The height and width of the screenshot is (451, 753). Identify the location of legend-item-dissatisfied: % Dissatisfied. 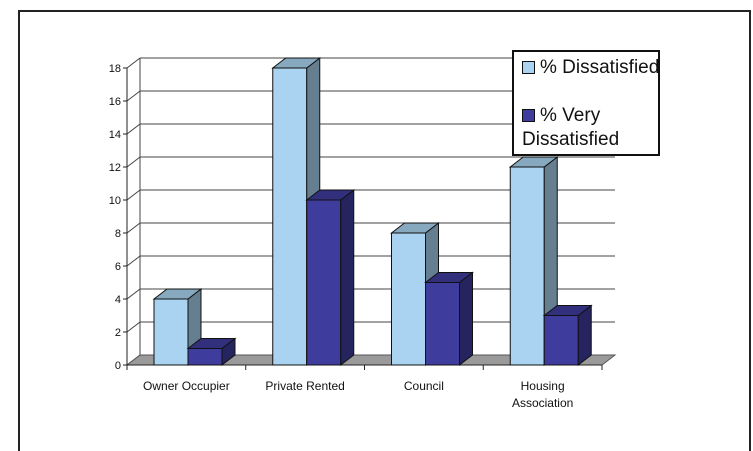
(591, 68).